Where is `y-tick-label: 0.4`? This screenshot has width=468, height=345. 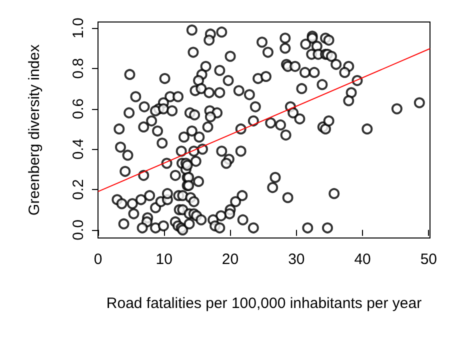 y-tick-label: 0.4 is located at coordinates (78, 149).